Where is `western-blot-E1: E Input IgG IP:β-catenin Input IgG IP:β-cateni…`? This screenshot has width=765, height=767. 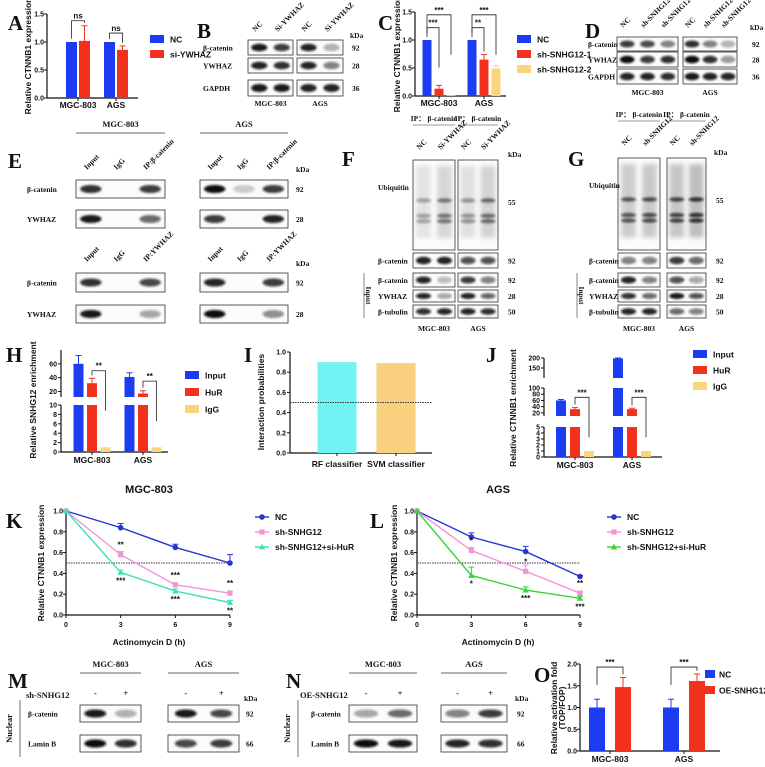
western-blot-E1: E Input IgG IP:β-catenin Input IgG IP:β-cateni… is located at coordinates (159, 174).